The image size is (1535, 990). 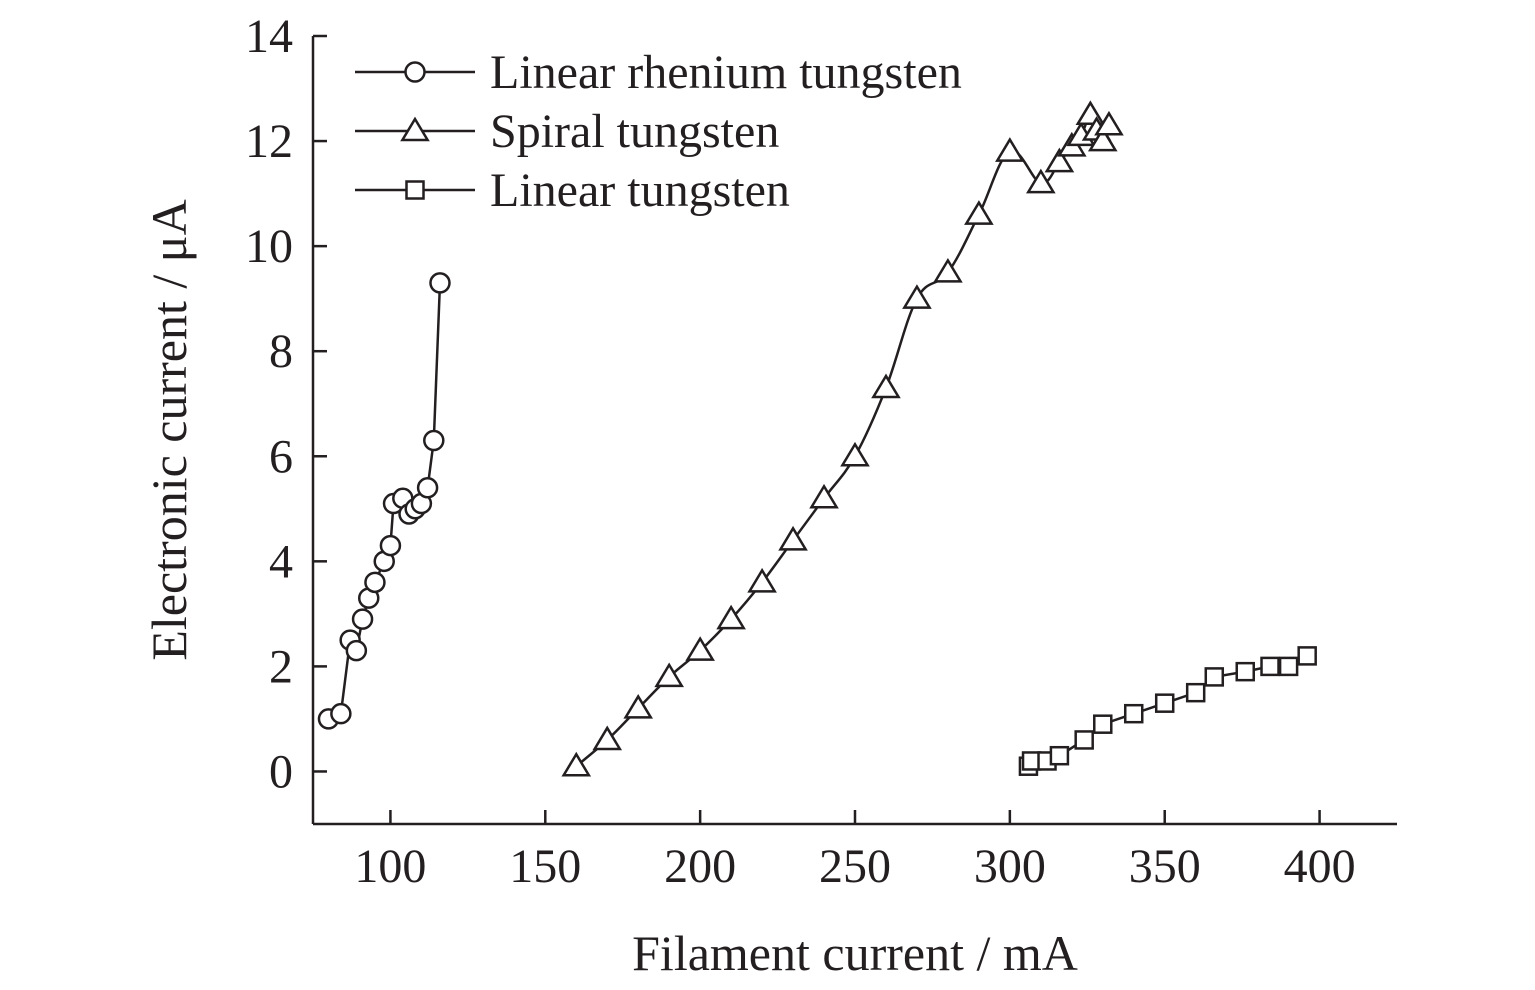 I want to click on x-tick-label: 200, so click(x=700, y=866).